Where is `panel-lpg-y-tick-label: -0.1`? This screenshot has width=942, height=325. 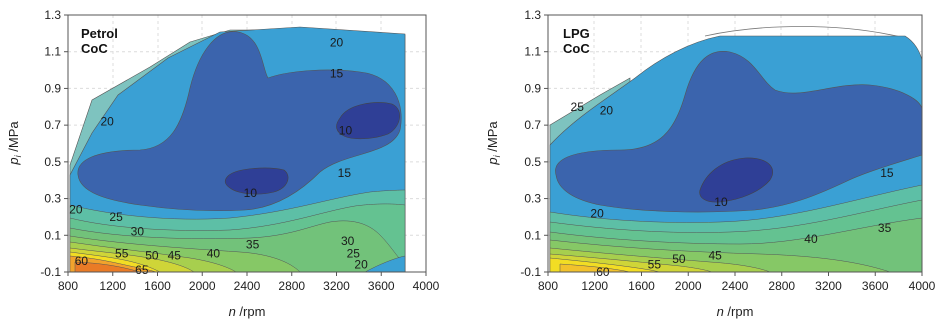
panel-lpg-y-tick-label: -0.1 is located at coordinates (530, 272).